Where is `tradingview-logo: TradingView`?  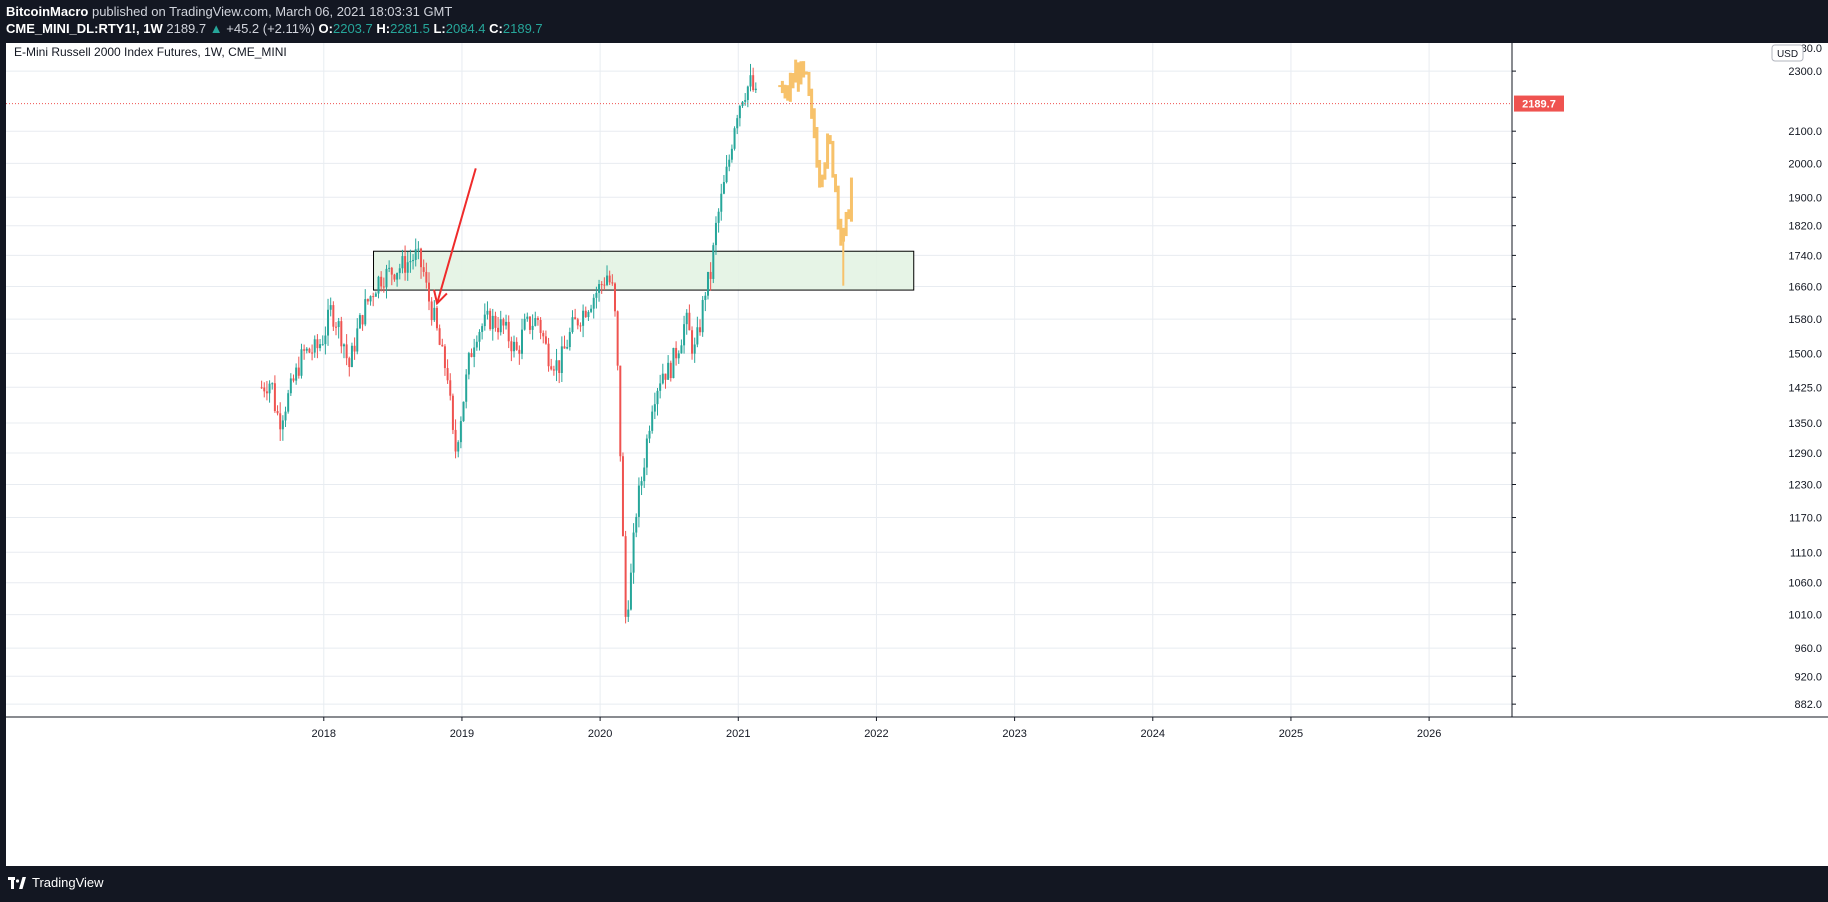 tradingview-logo: TradingView is located at coordinates (56, 882).